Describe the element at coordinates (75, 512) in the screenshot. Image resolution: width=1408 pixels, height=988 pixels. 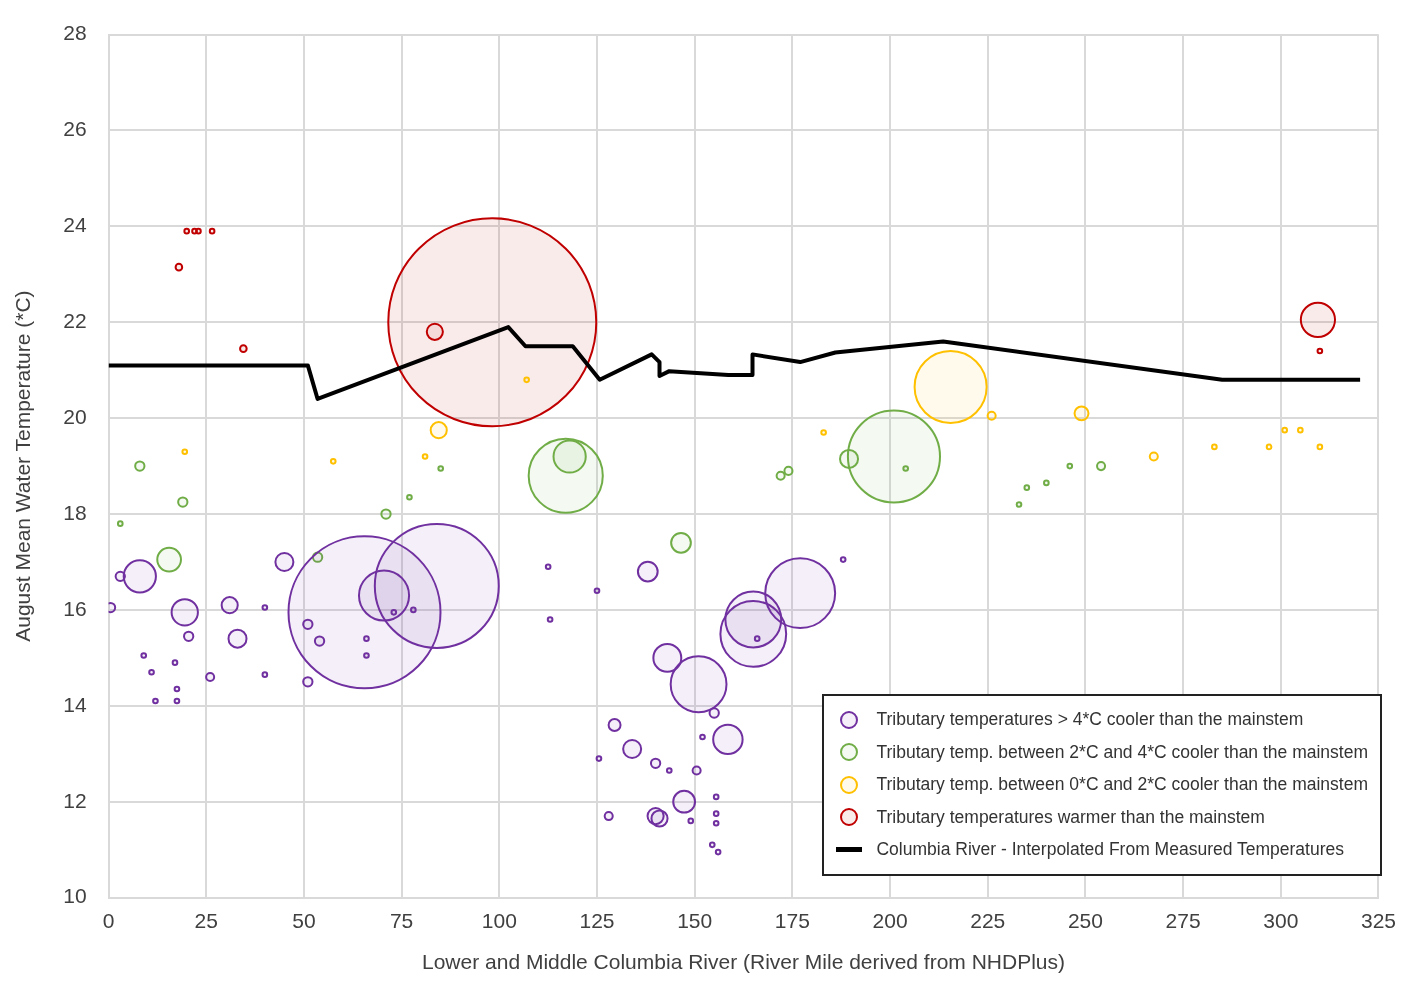
I see `y-tick-label: 18` at that location.